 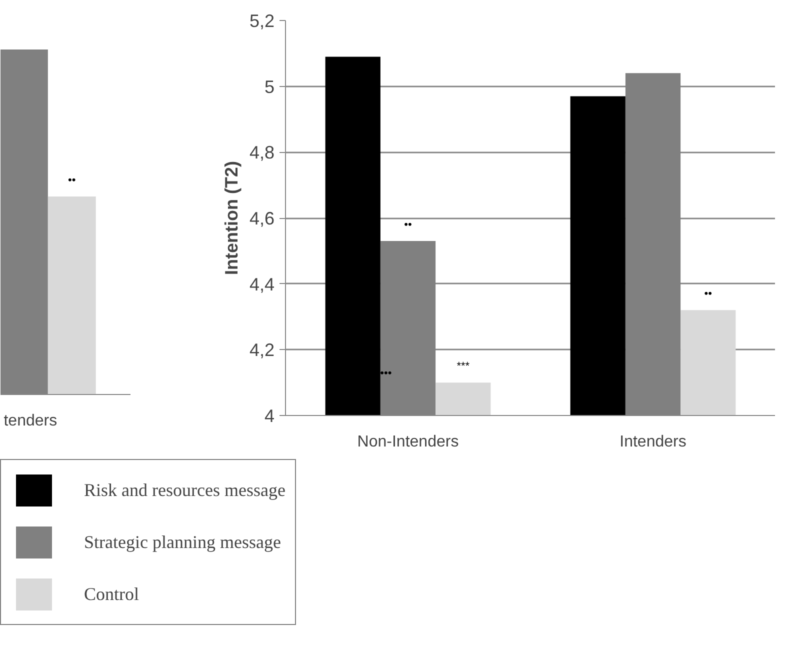 I want to click on legend-label: Control, so click(x=112, y=594).